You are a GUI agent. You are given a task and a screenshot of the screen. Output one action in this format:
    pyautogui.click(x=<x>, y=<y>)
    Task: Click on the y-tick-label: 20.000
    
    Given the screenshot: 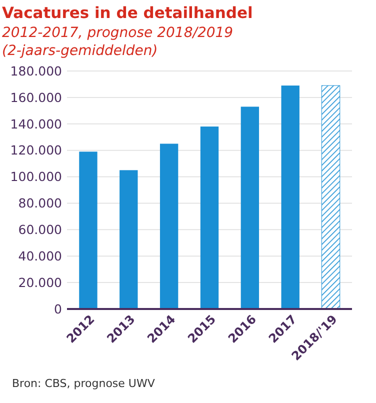 What is the action you would take?
    pyautogui.click(x=40, y=282)
    